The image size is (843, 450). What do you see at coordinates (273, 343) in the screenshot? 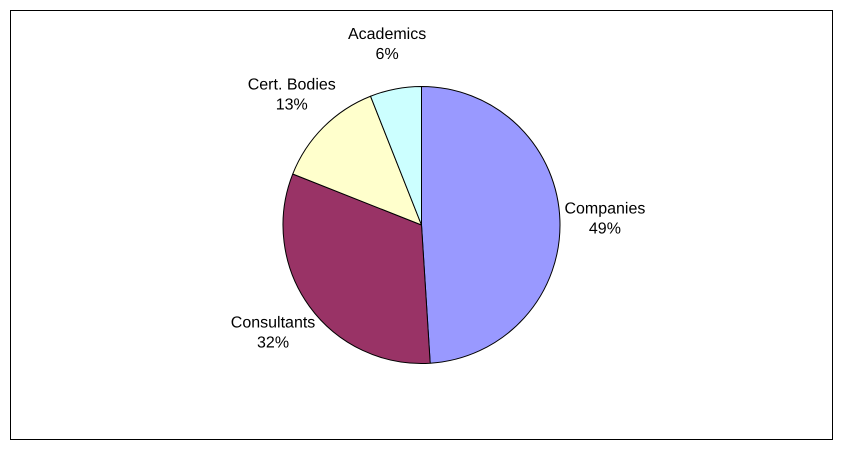
I see `data-label: 32%` at bounding box center [273, 343].